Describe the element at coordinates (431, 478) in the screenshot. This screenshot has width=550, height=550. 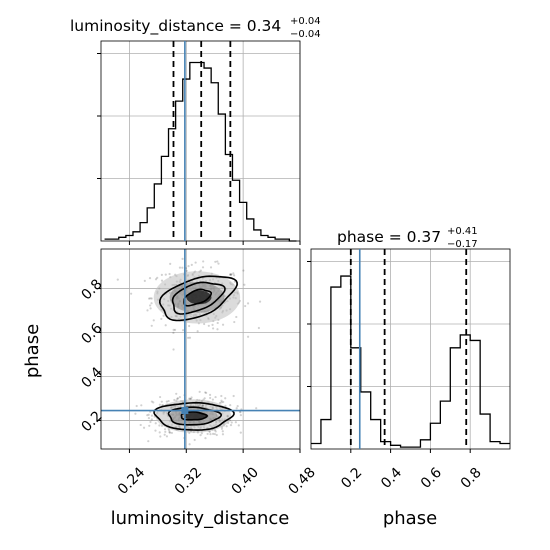
I see `phase-x-tick-label: 0.6` at that location.